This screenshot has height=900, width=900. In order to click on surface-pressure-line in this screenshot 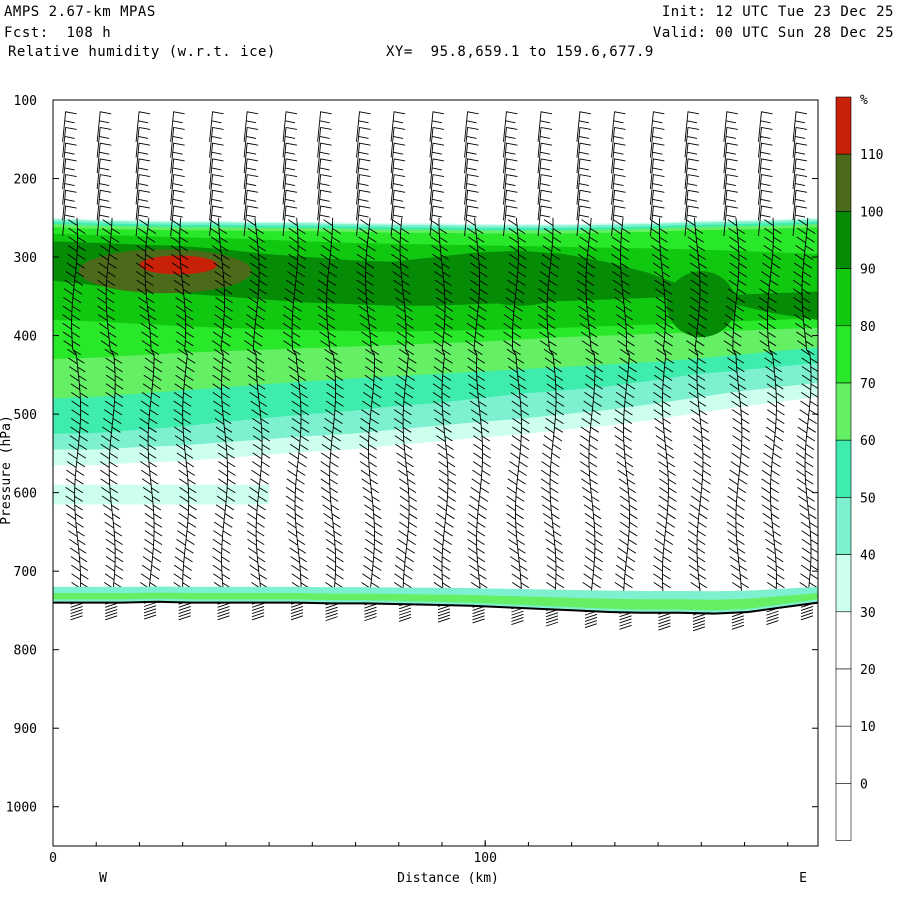, I will do `click(435, 607)`.